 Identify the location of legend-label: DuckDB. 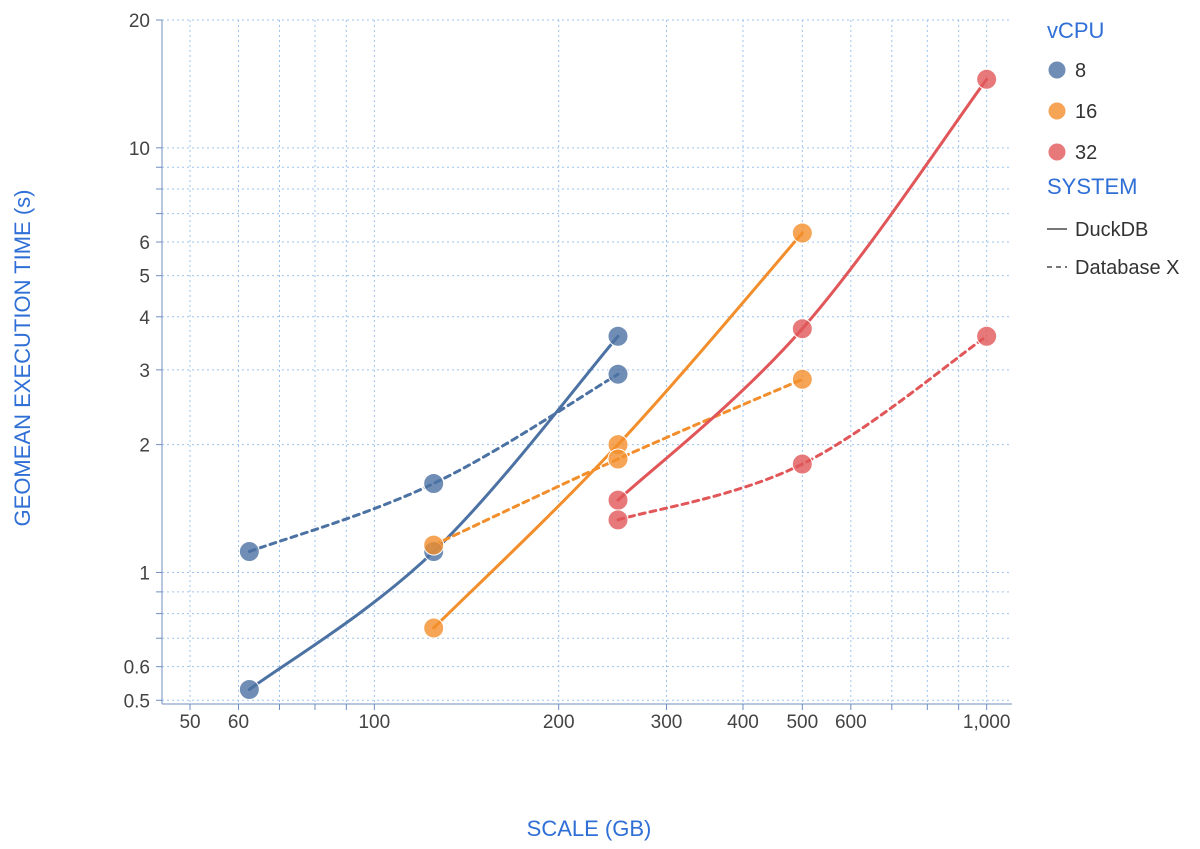
(1111, 230).